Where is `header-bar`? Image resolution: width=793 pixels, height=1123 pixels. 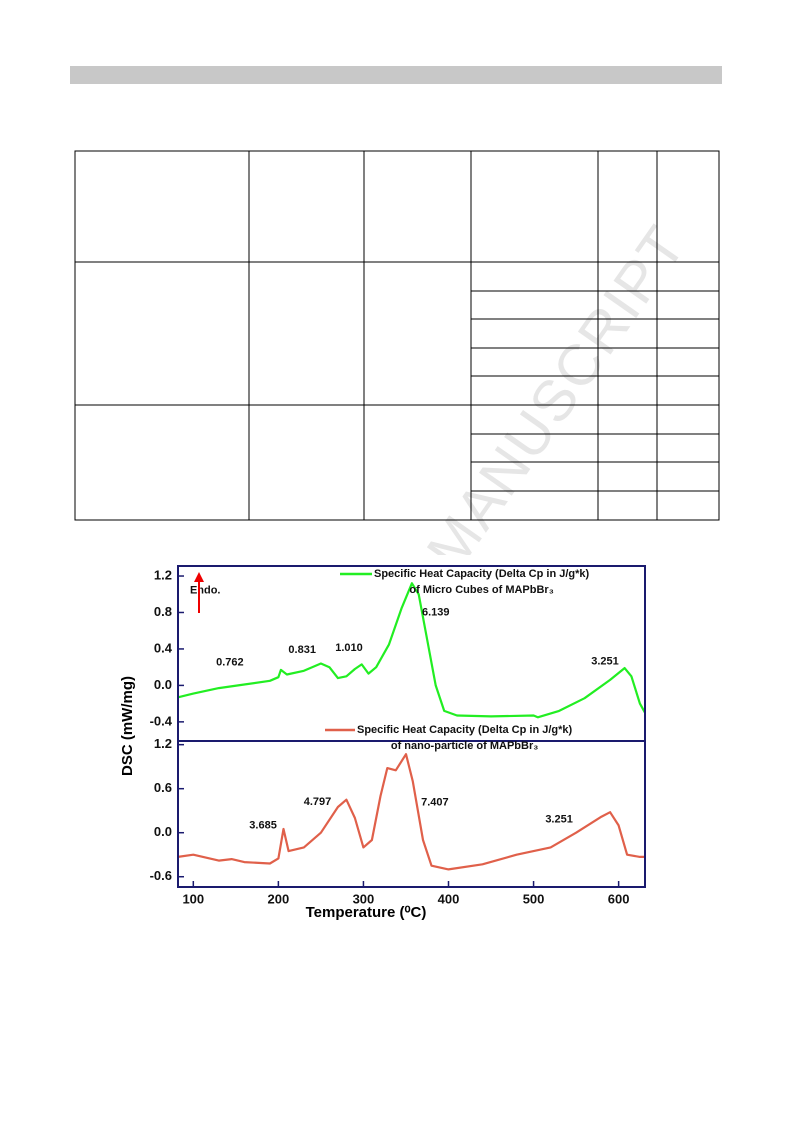
header-bar is located at coordinates (396, 75).